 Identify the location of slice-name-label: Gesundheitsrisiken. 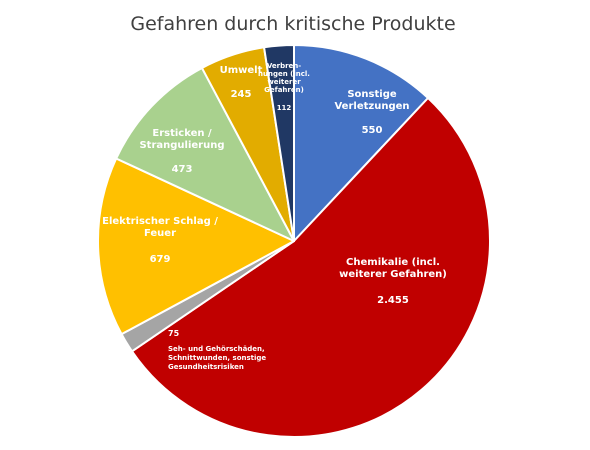
(206, 367).